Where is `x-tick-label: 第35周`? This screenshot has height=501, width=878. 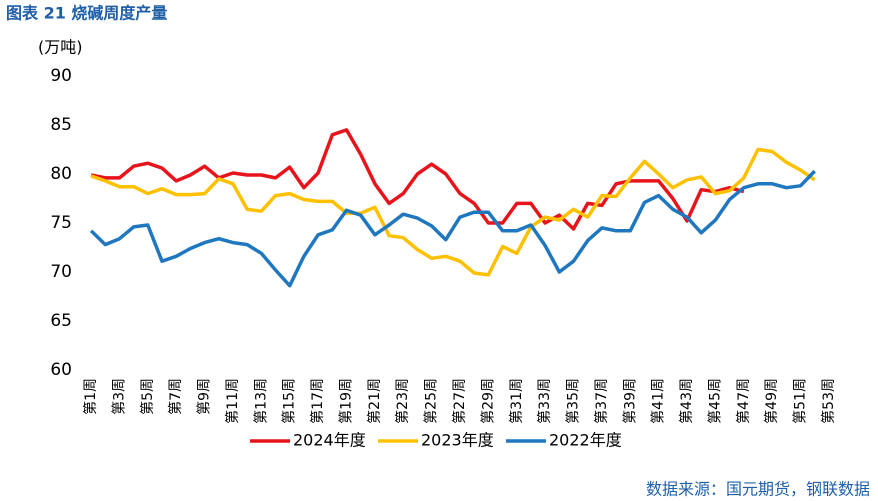 x-tick-label: 第35周 is located at coordinates (573, 401).